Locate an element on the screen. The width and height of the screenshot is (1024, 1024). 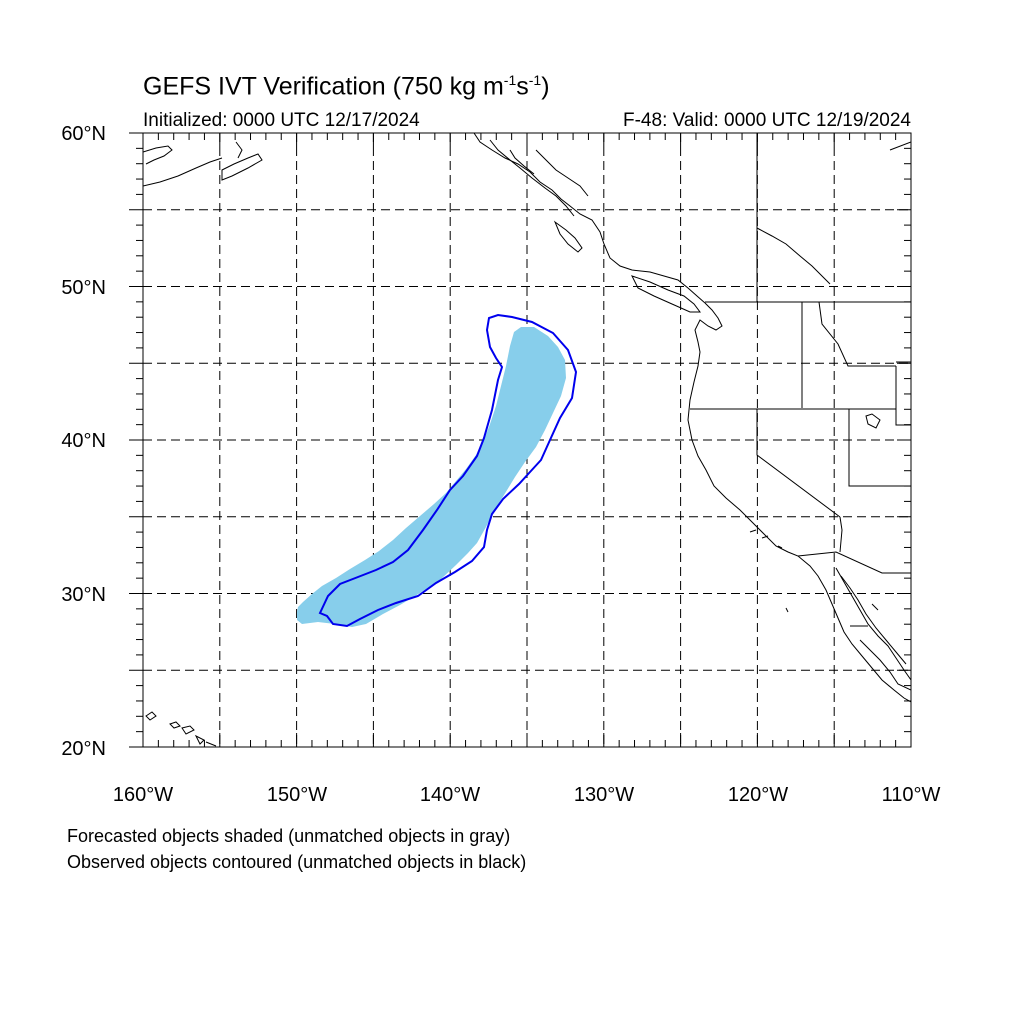
valid-time: F-48: Valid: 0000 UTC 12/19/2024 is located at coordinates (767, 120).